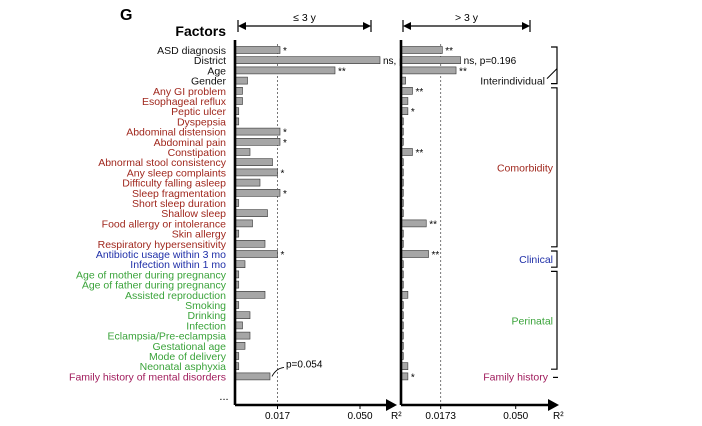  Describe the element at coordinates (200, 31) in the screenshot. I see `factors-title: Factors` at that location.